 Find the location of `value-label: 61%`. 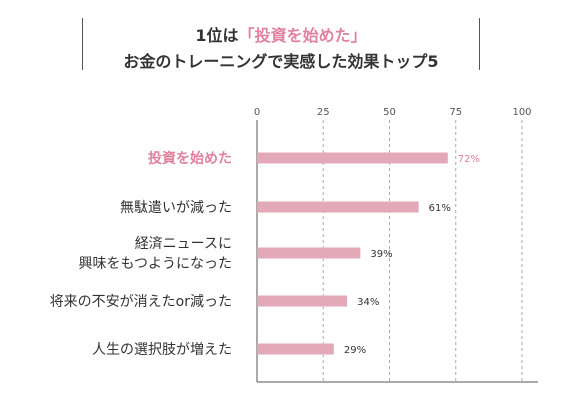

value-label: 61% is located at coordinates (440, 208).